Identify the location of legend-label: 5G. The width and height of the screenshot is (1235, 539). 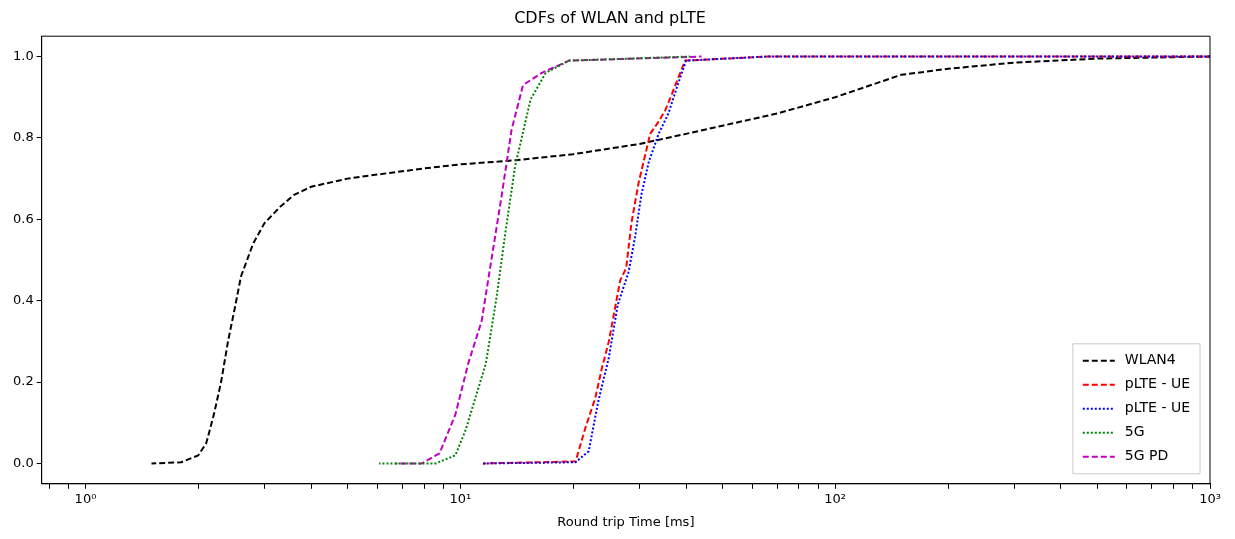
(1134, 431).